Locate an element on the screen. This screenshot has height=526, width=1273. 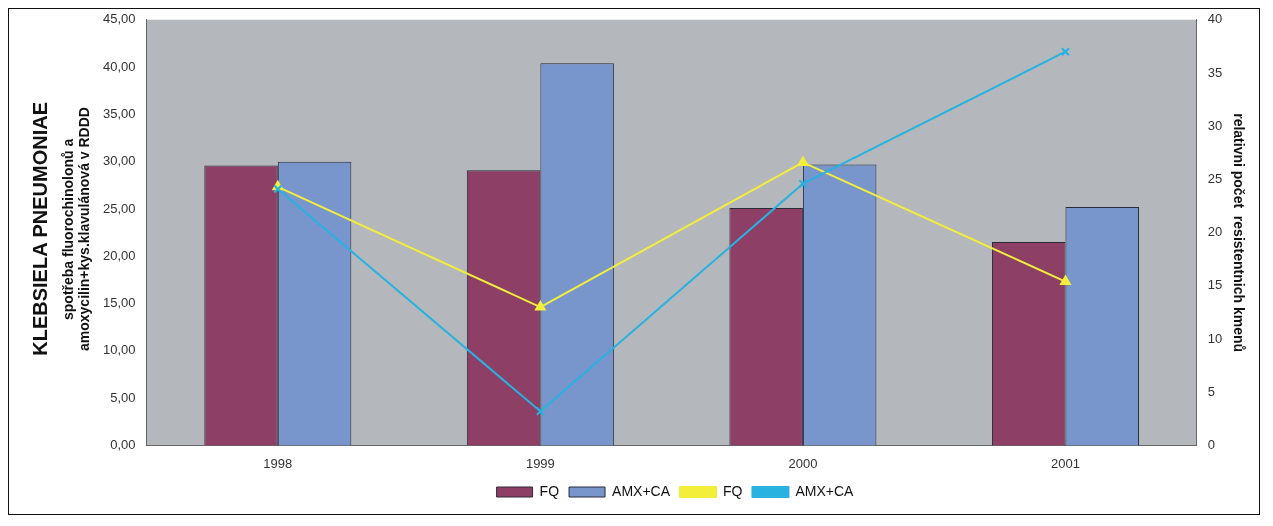
y2-tick-label: 25 is located at coordinates (1215, 178).